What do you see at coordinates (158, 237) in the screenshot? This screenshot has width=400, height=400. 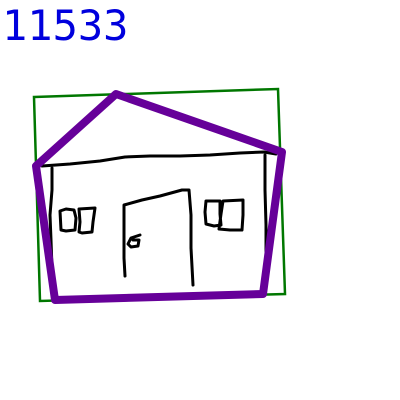 I see `door` at bounding box center [158, 237].